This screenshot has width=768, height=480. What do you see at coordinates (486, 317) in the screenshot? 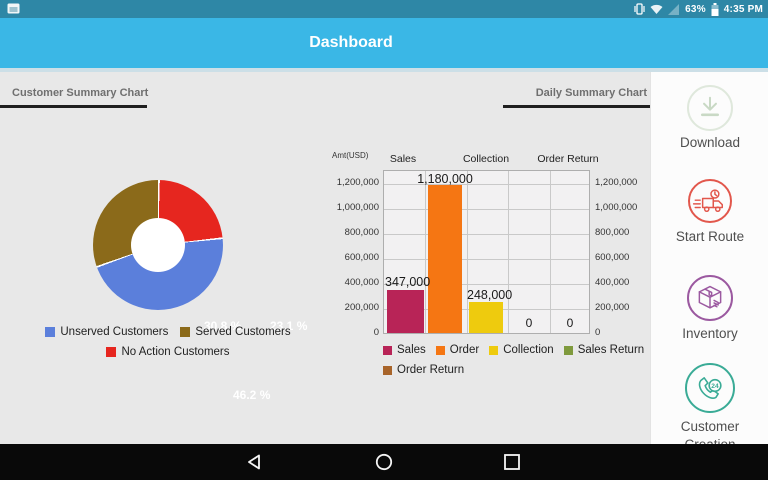
I see `bar-collection` at bounding box center [486, 317].